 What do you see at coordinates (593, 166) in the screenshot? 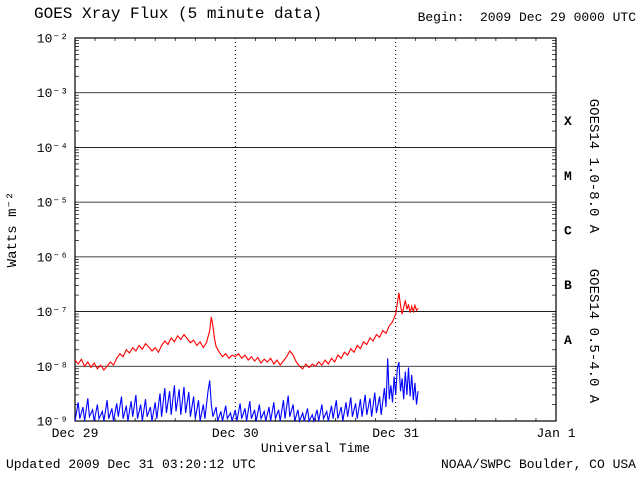
I see `right-axis-label-long: GOES14 1.0-8.0 A` at bounding box center [593, 166].